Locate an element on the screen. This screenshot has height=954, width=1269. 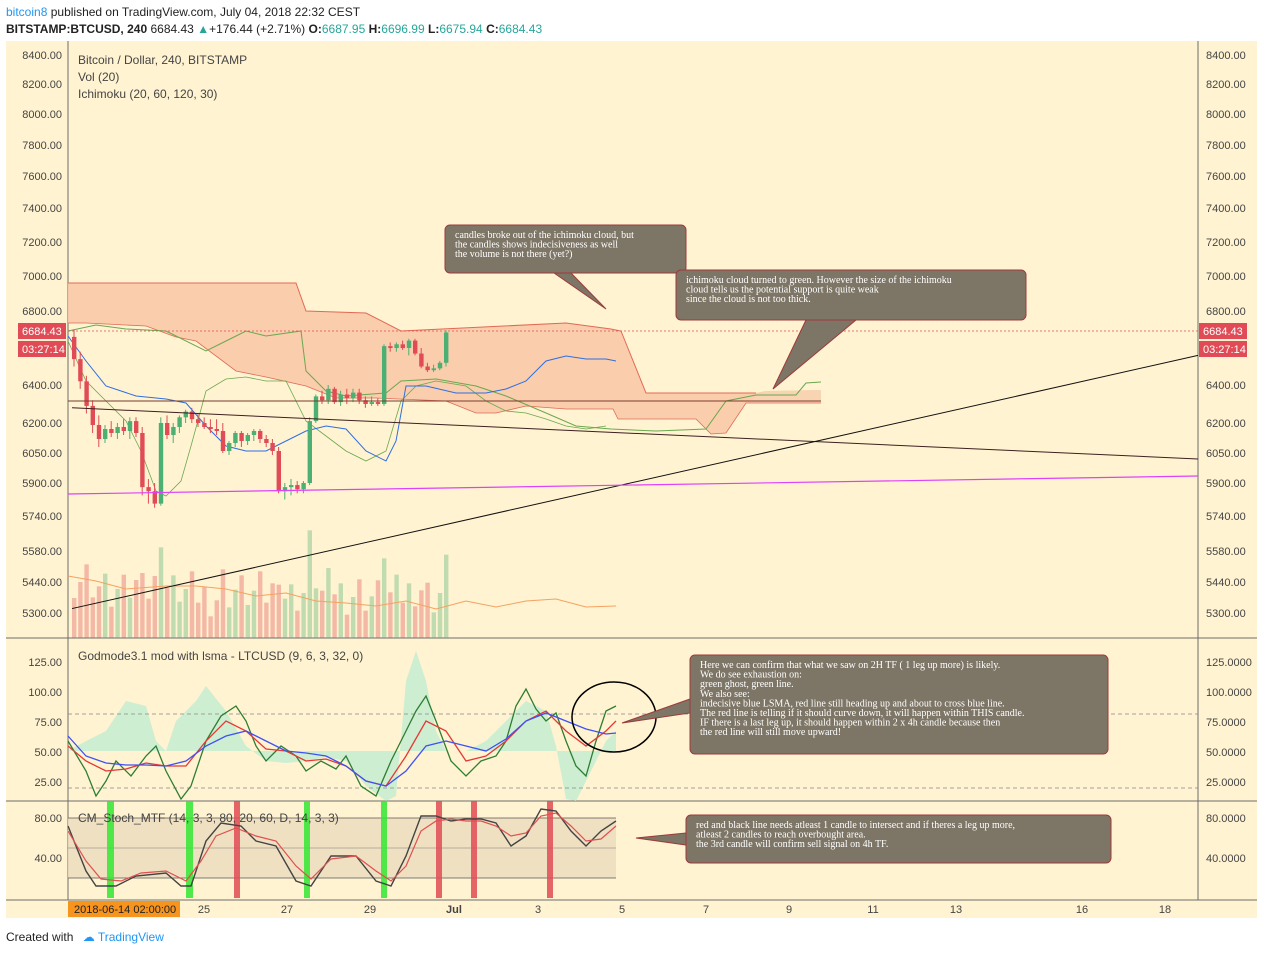
annotation-text: We do see exhaustion on: is located at coordinates (751, 675).